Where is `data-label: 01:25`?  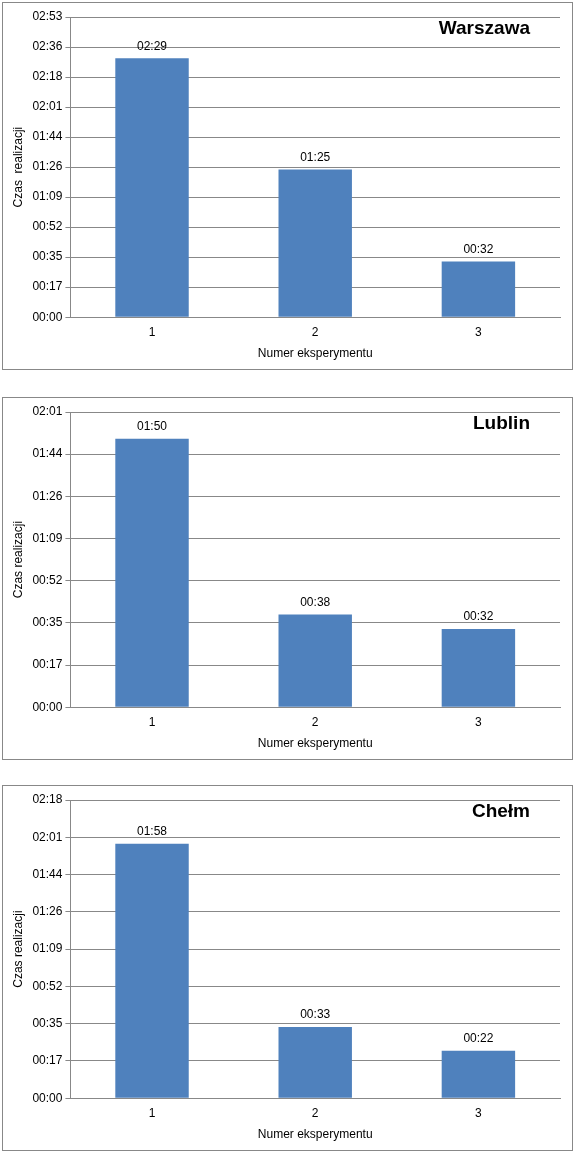
data-label: 01:25 is located at coordinates (315, 156).